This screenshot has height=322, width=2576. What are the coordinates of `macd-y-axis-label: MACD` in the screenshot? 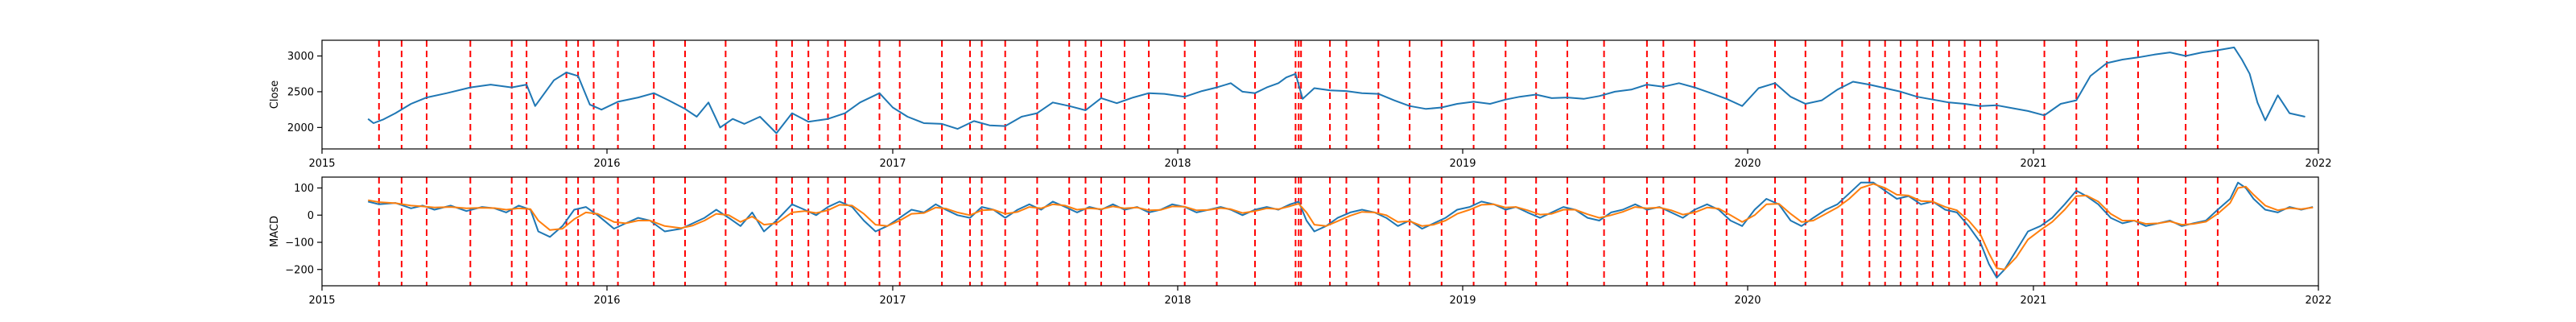 It's located at (275, 231).